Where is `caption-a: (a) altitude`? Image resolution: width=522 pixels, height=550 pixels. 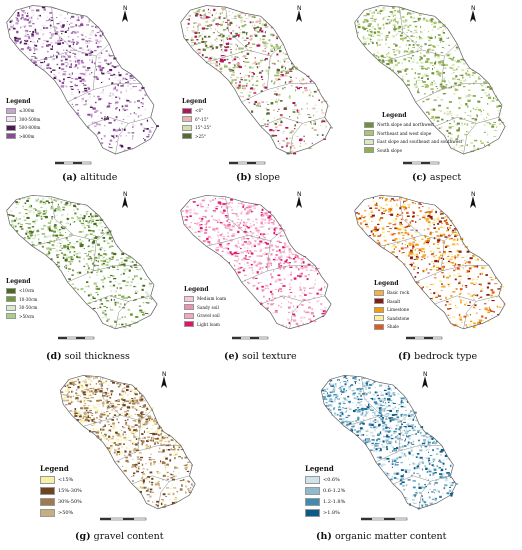 caption-a: (a) altitude is located at coordinates (89, 177).